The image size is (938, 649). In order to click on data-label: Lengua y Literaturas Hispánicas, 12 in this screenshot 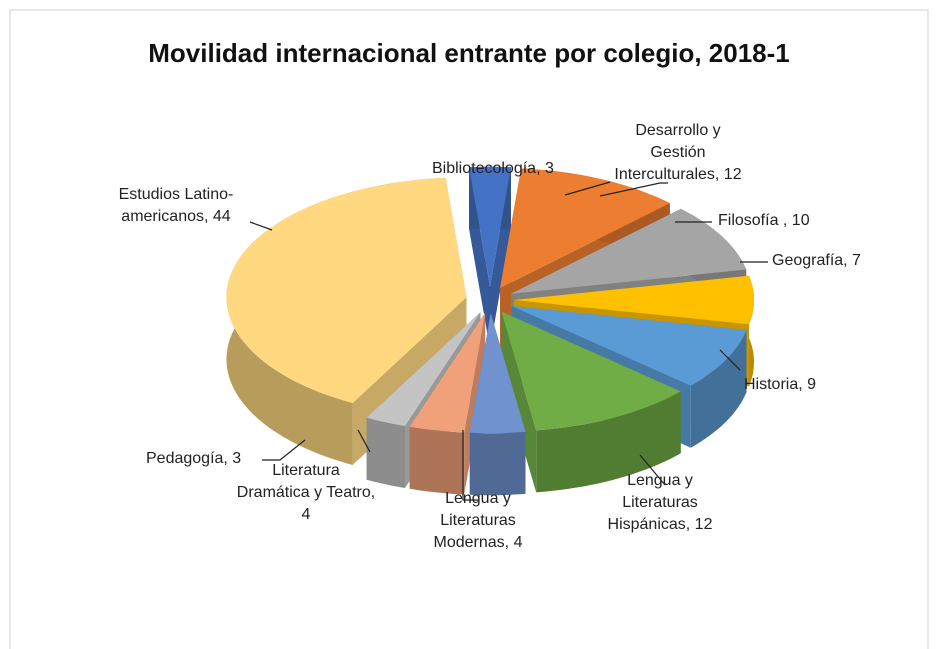, I will do `click(660, 502)`.